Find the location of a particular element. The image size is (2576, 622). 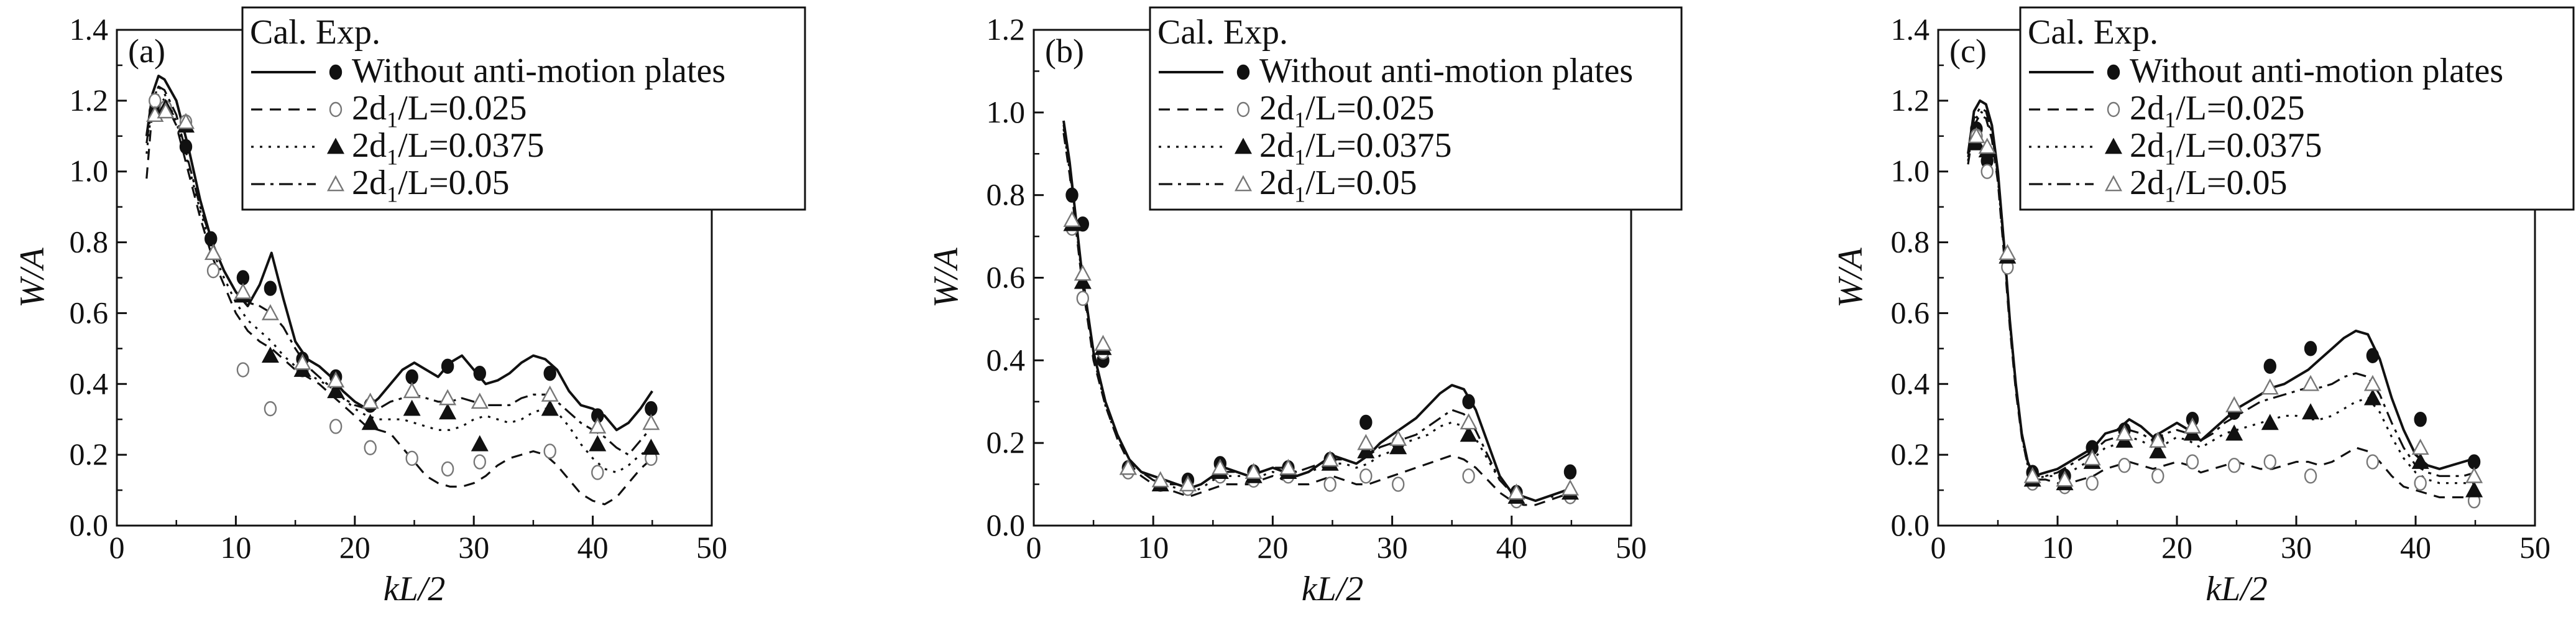

x-tick-label: 10 is located at coordinates (2057, 547).